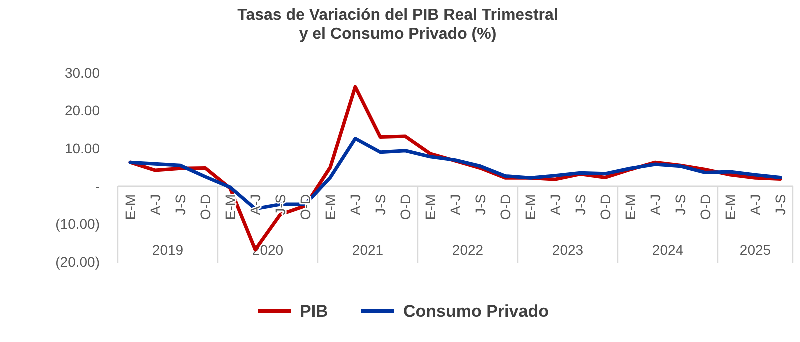  I want to click on y-tick-label: 30.00, so click(82, 72).